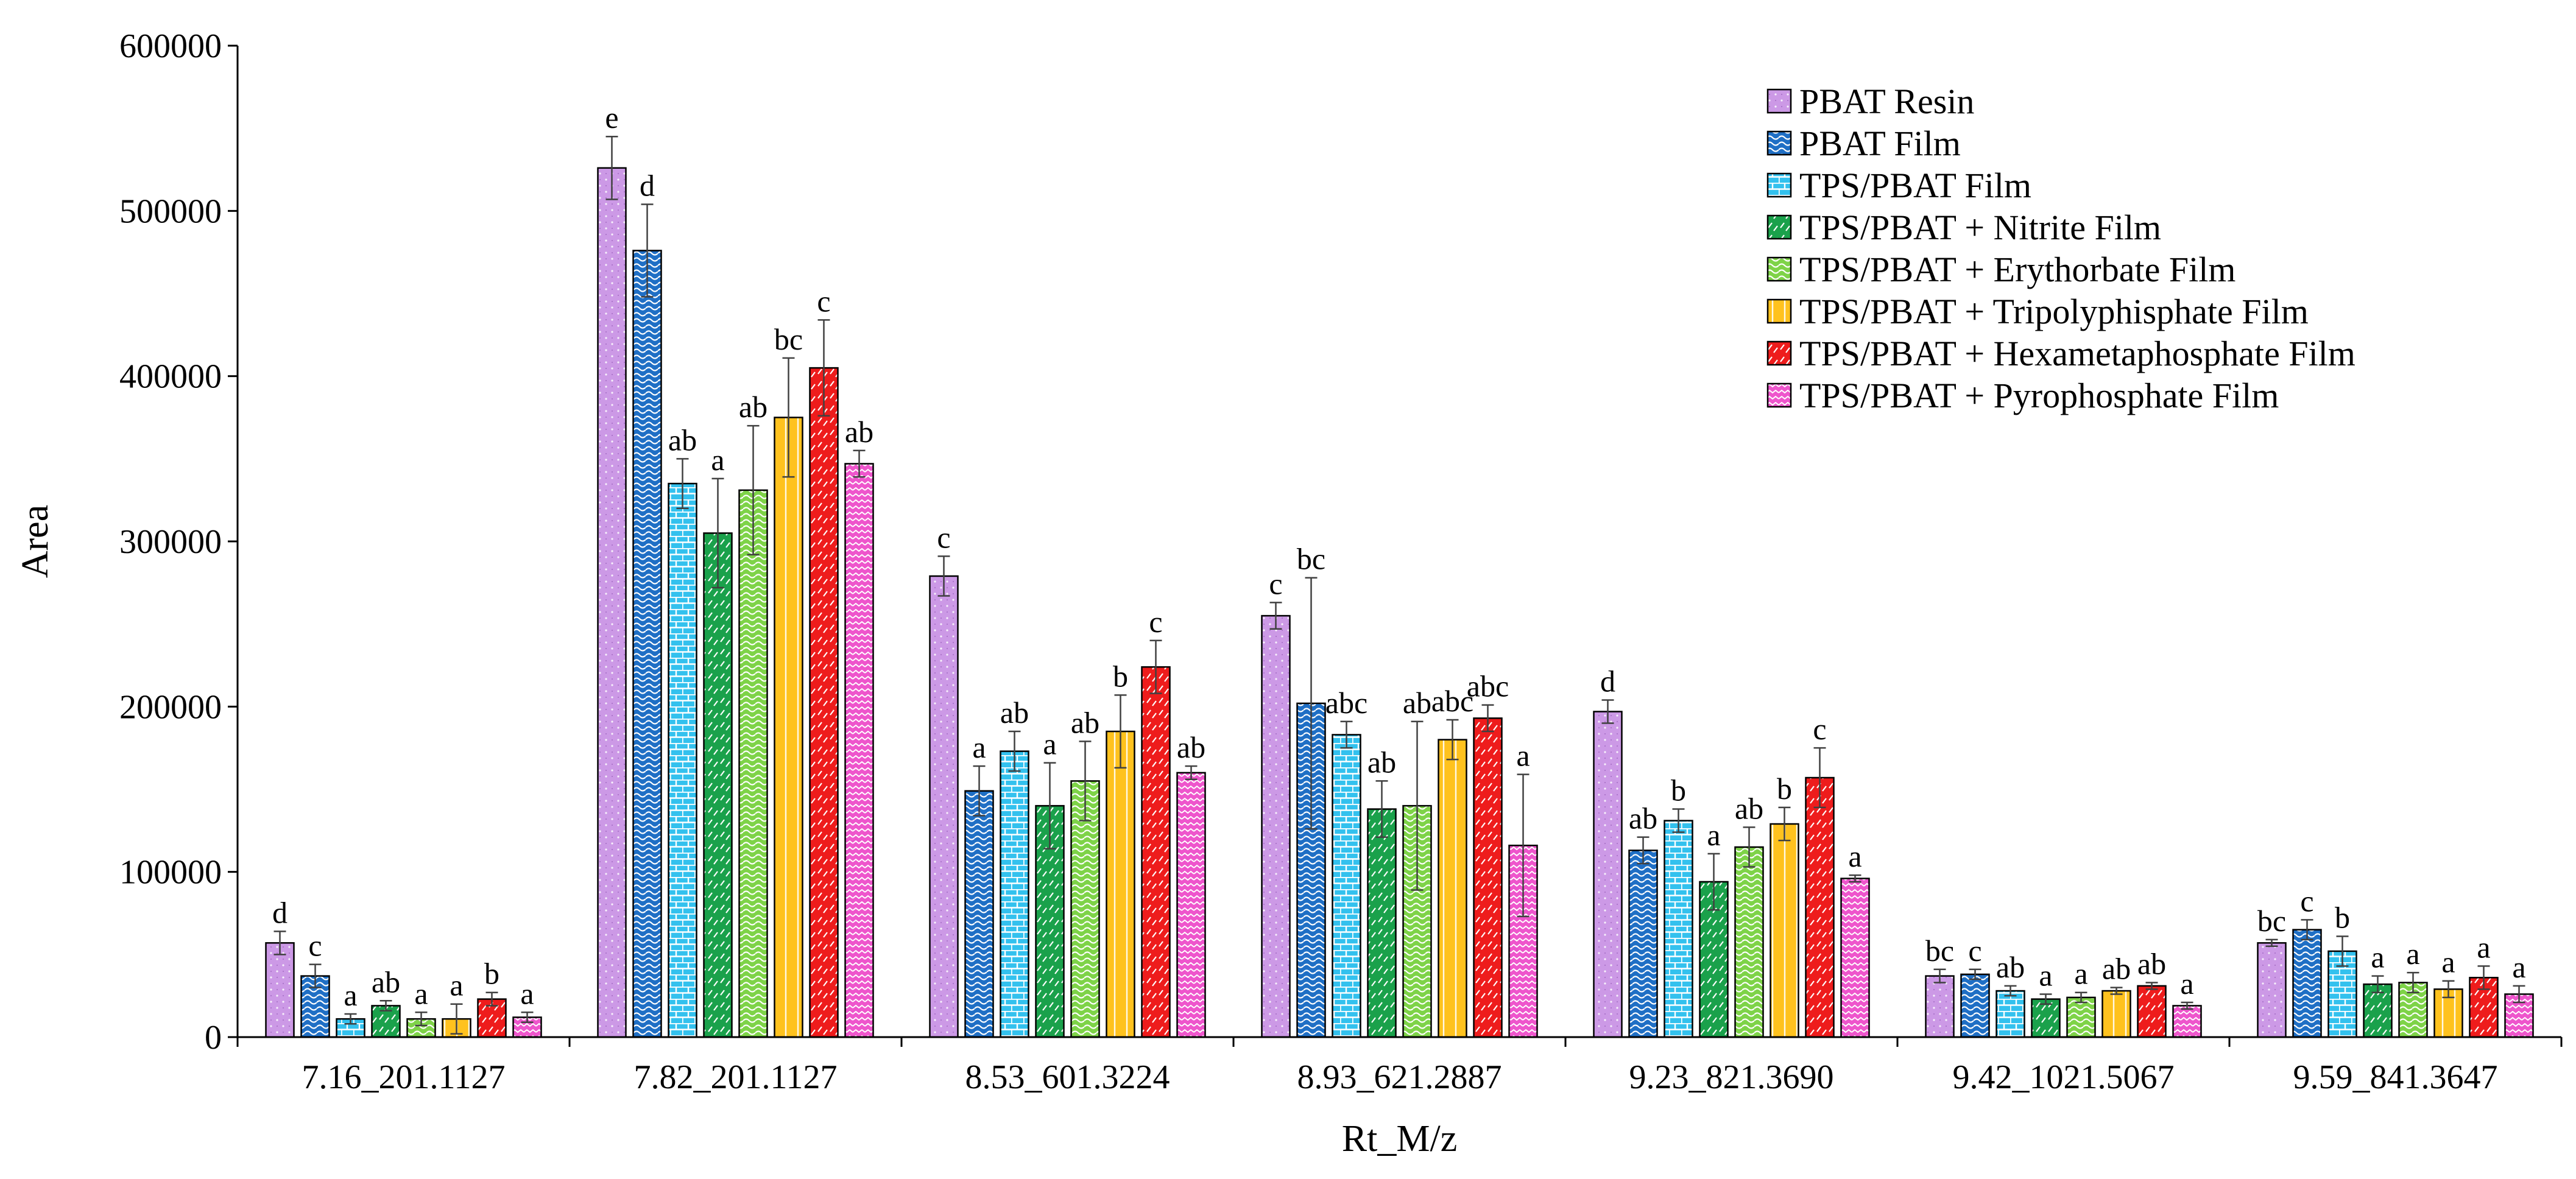 The image size is (2576, 1179). What do you see at coordinates (1731, 1077) in the screenshot?
I see `x-tick-label: 9.23_821.3690` at bounding box center [1731, 1077].